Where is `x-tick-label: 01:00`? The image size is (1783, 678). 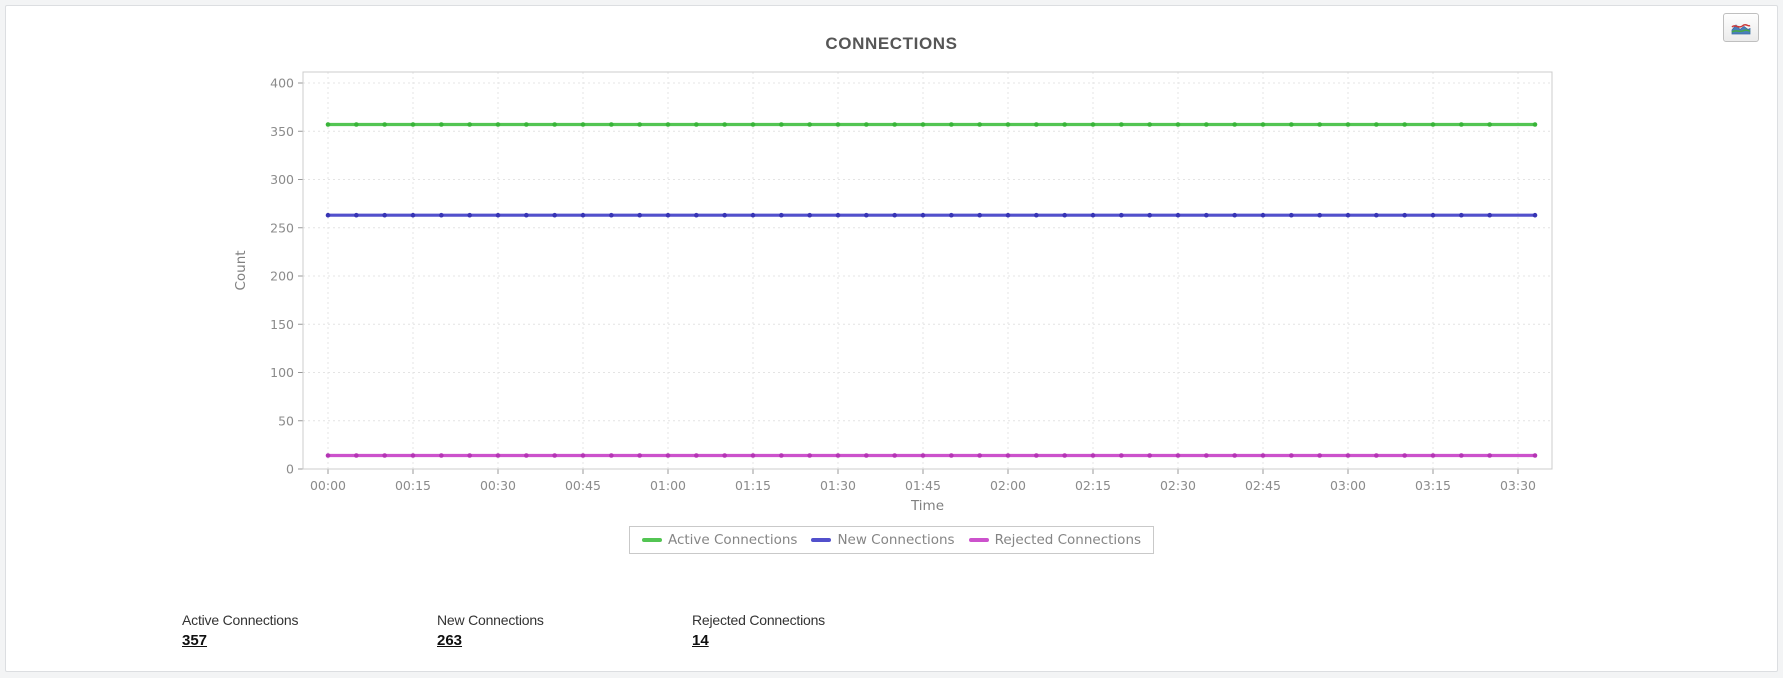
x-tick-label: 01:00 is located at coordinates (668, 485).